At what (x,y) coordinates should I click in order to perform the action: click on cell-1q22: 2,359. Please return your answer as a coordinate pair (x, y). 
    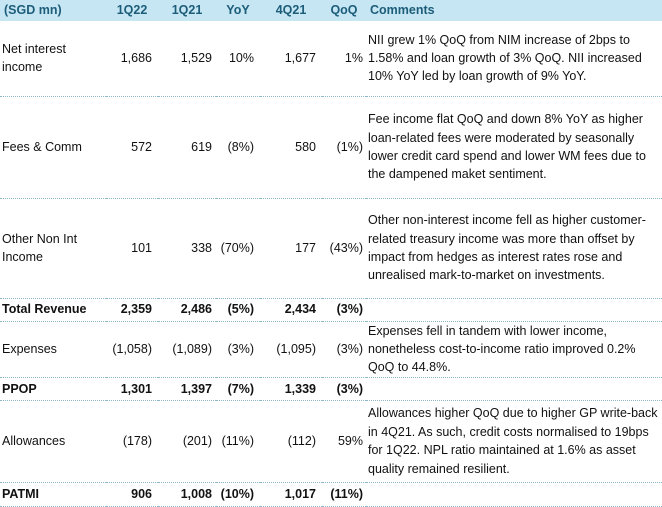
    Looking at the image, I should click on (132, 310).